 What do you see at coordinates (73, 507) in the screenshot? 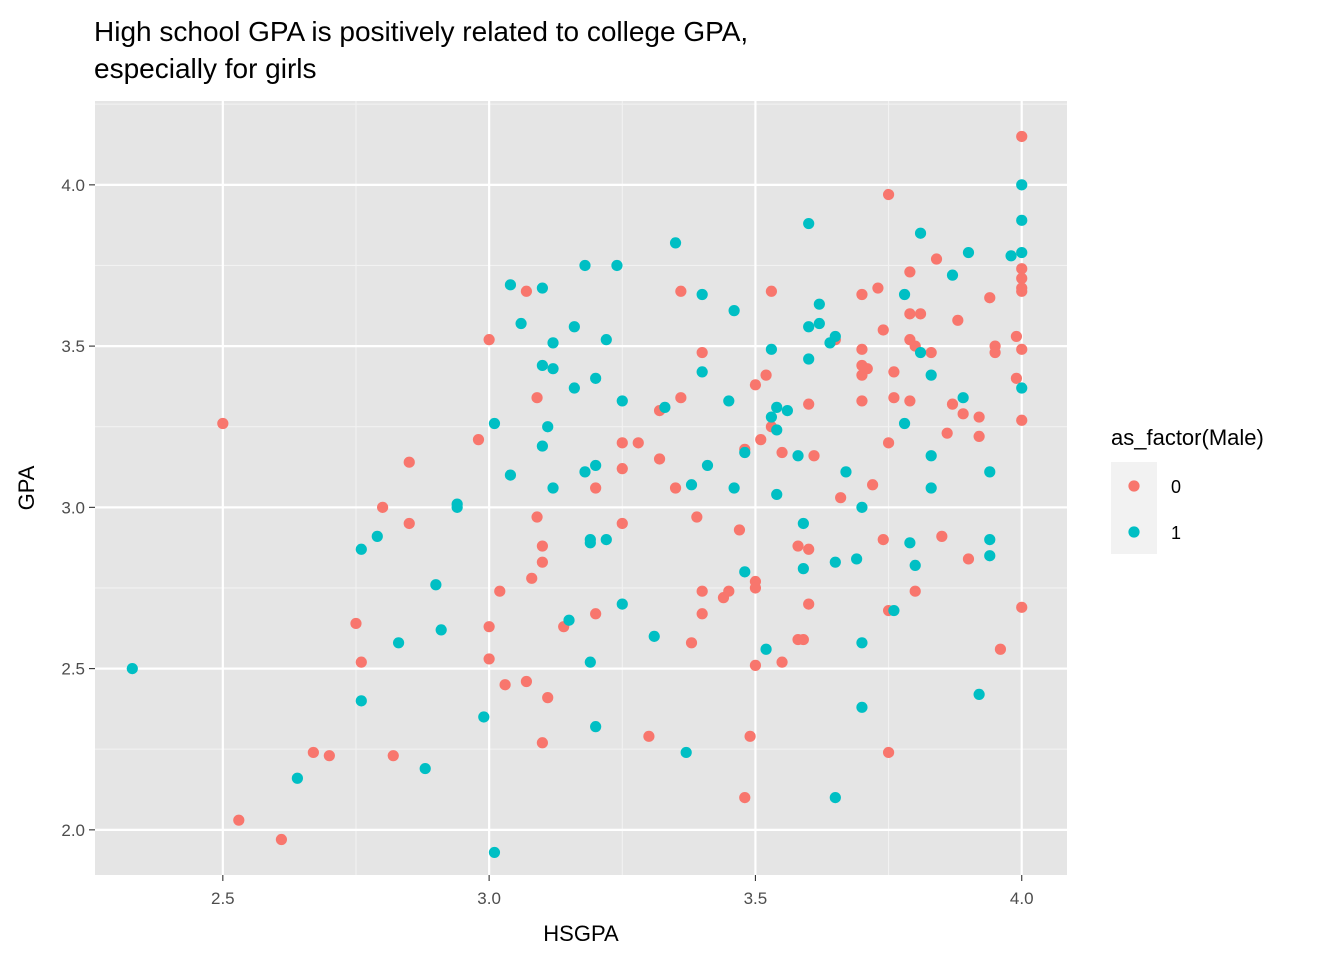
I see `y-tick-label: 3.0` at bounding box center [73, 507].